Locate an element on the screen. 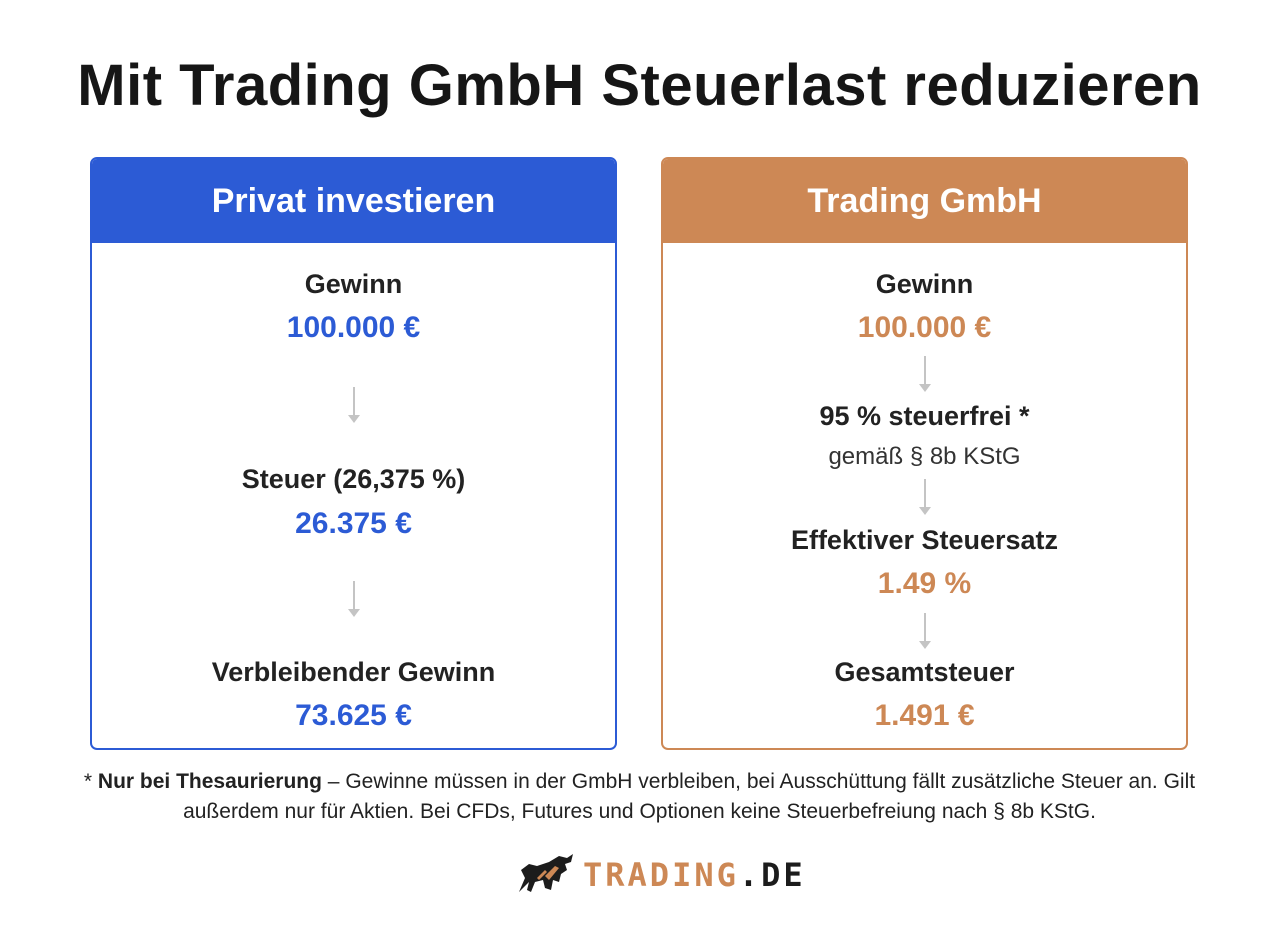 The image size is (1279, 925). private-tax-label: Steuer (26,375 %) is located at coordinates (353, 479).